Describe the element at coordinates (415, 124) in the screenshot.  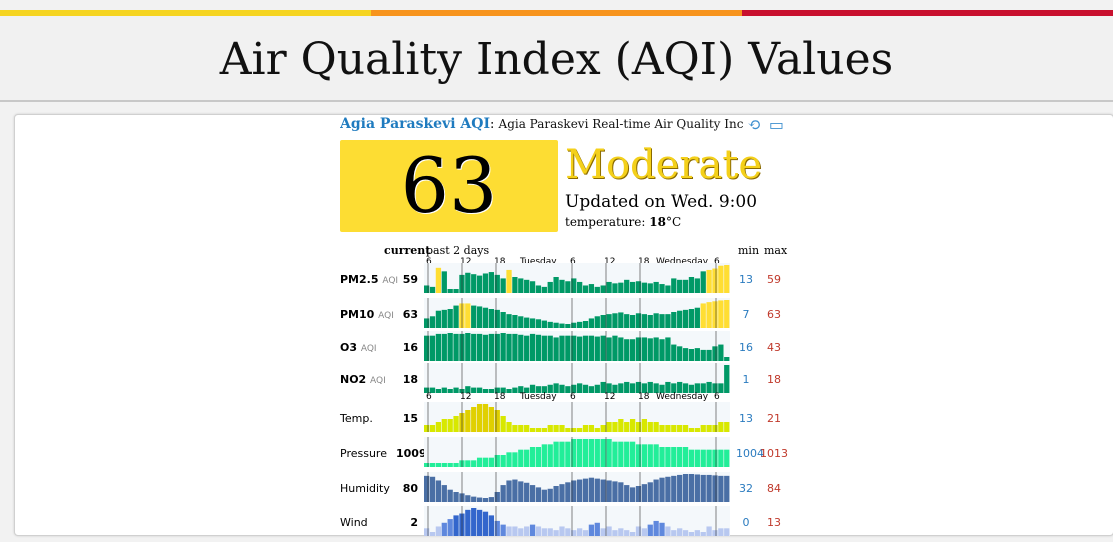
I see `city-link: Agia Paraskevi AQI` at that location.